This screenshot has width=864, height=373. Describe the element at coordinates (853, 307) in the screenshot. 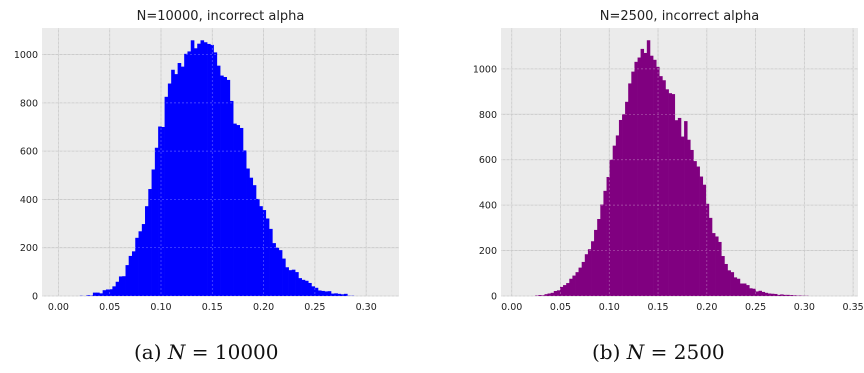

I see `chart2-x-tick-label: 0.35` at that location.